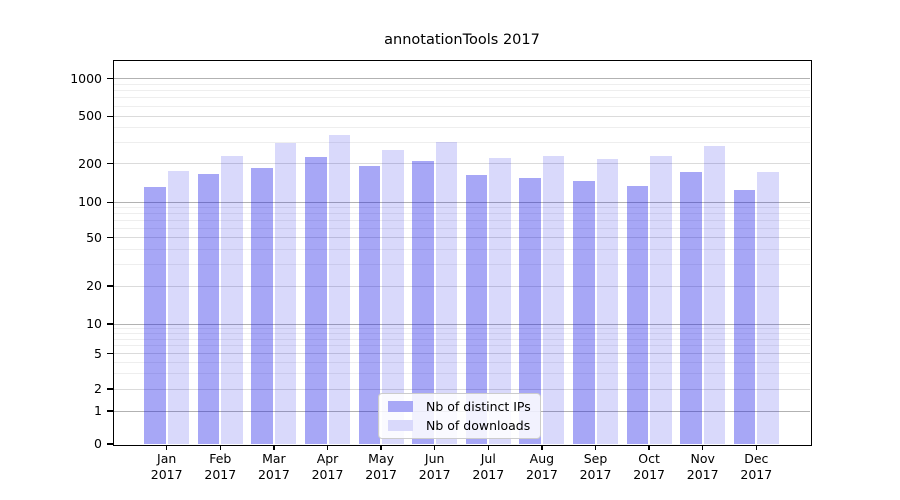 Image resolution: width=900 pixels, height=500 pixels. Describe the element at coordinates (478, 425) in the screenshot. I see `legend-label-downloads: Nb of downloads` at that location.